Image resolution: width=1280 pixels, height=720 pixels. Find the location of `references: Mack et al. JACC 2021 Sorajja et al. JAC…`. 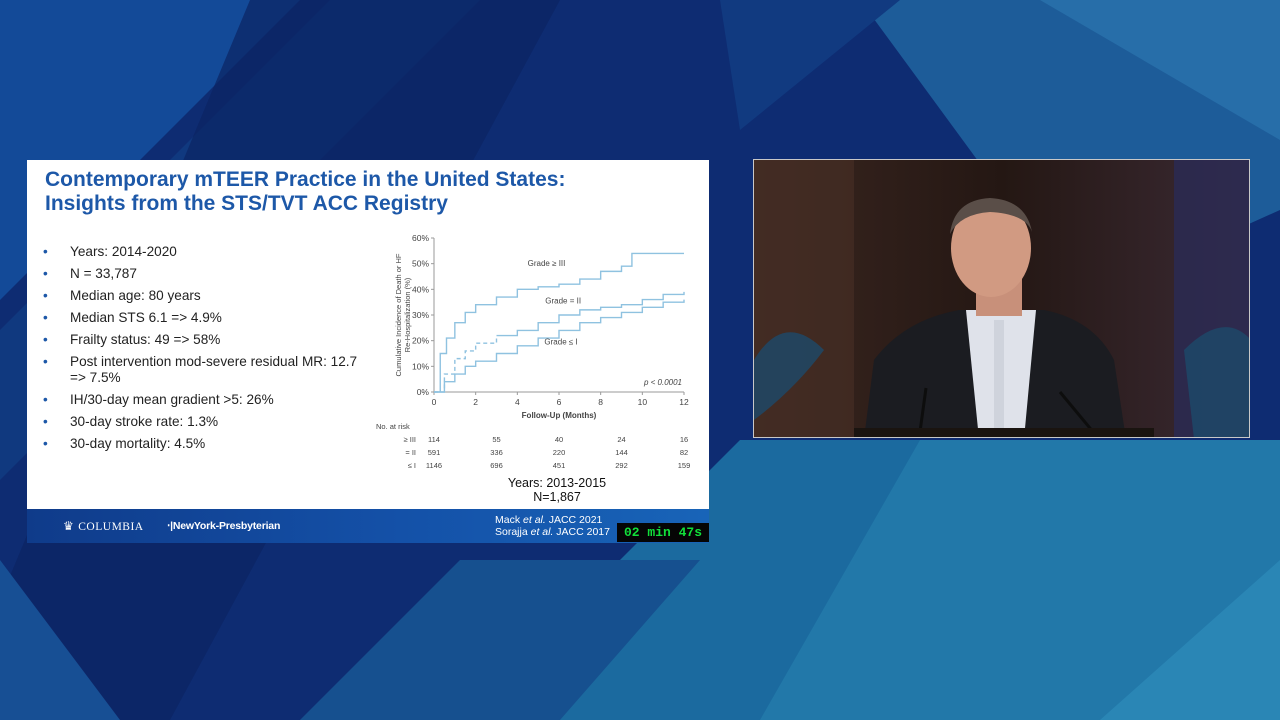

references: Mack et al. JACC 2021 Sorajja et al. JAC… is located at coordinates (552, 526).